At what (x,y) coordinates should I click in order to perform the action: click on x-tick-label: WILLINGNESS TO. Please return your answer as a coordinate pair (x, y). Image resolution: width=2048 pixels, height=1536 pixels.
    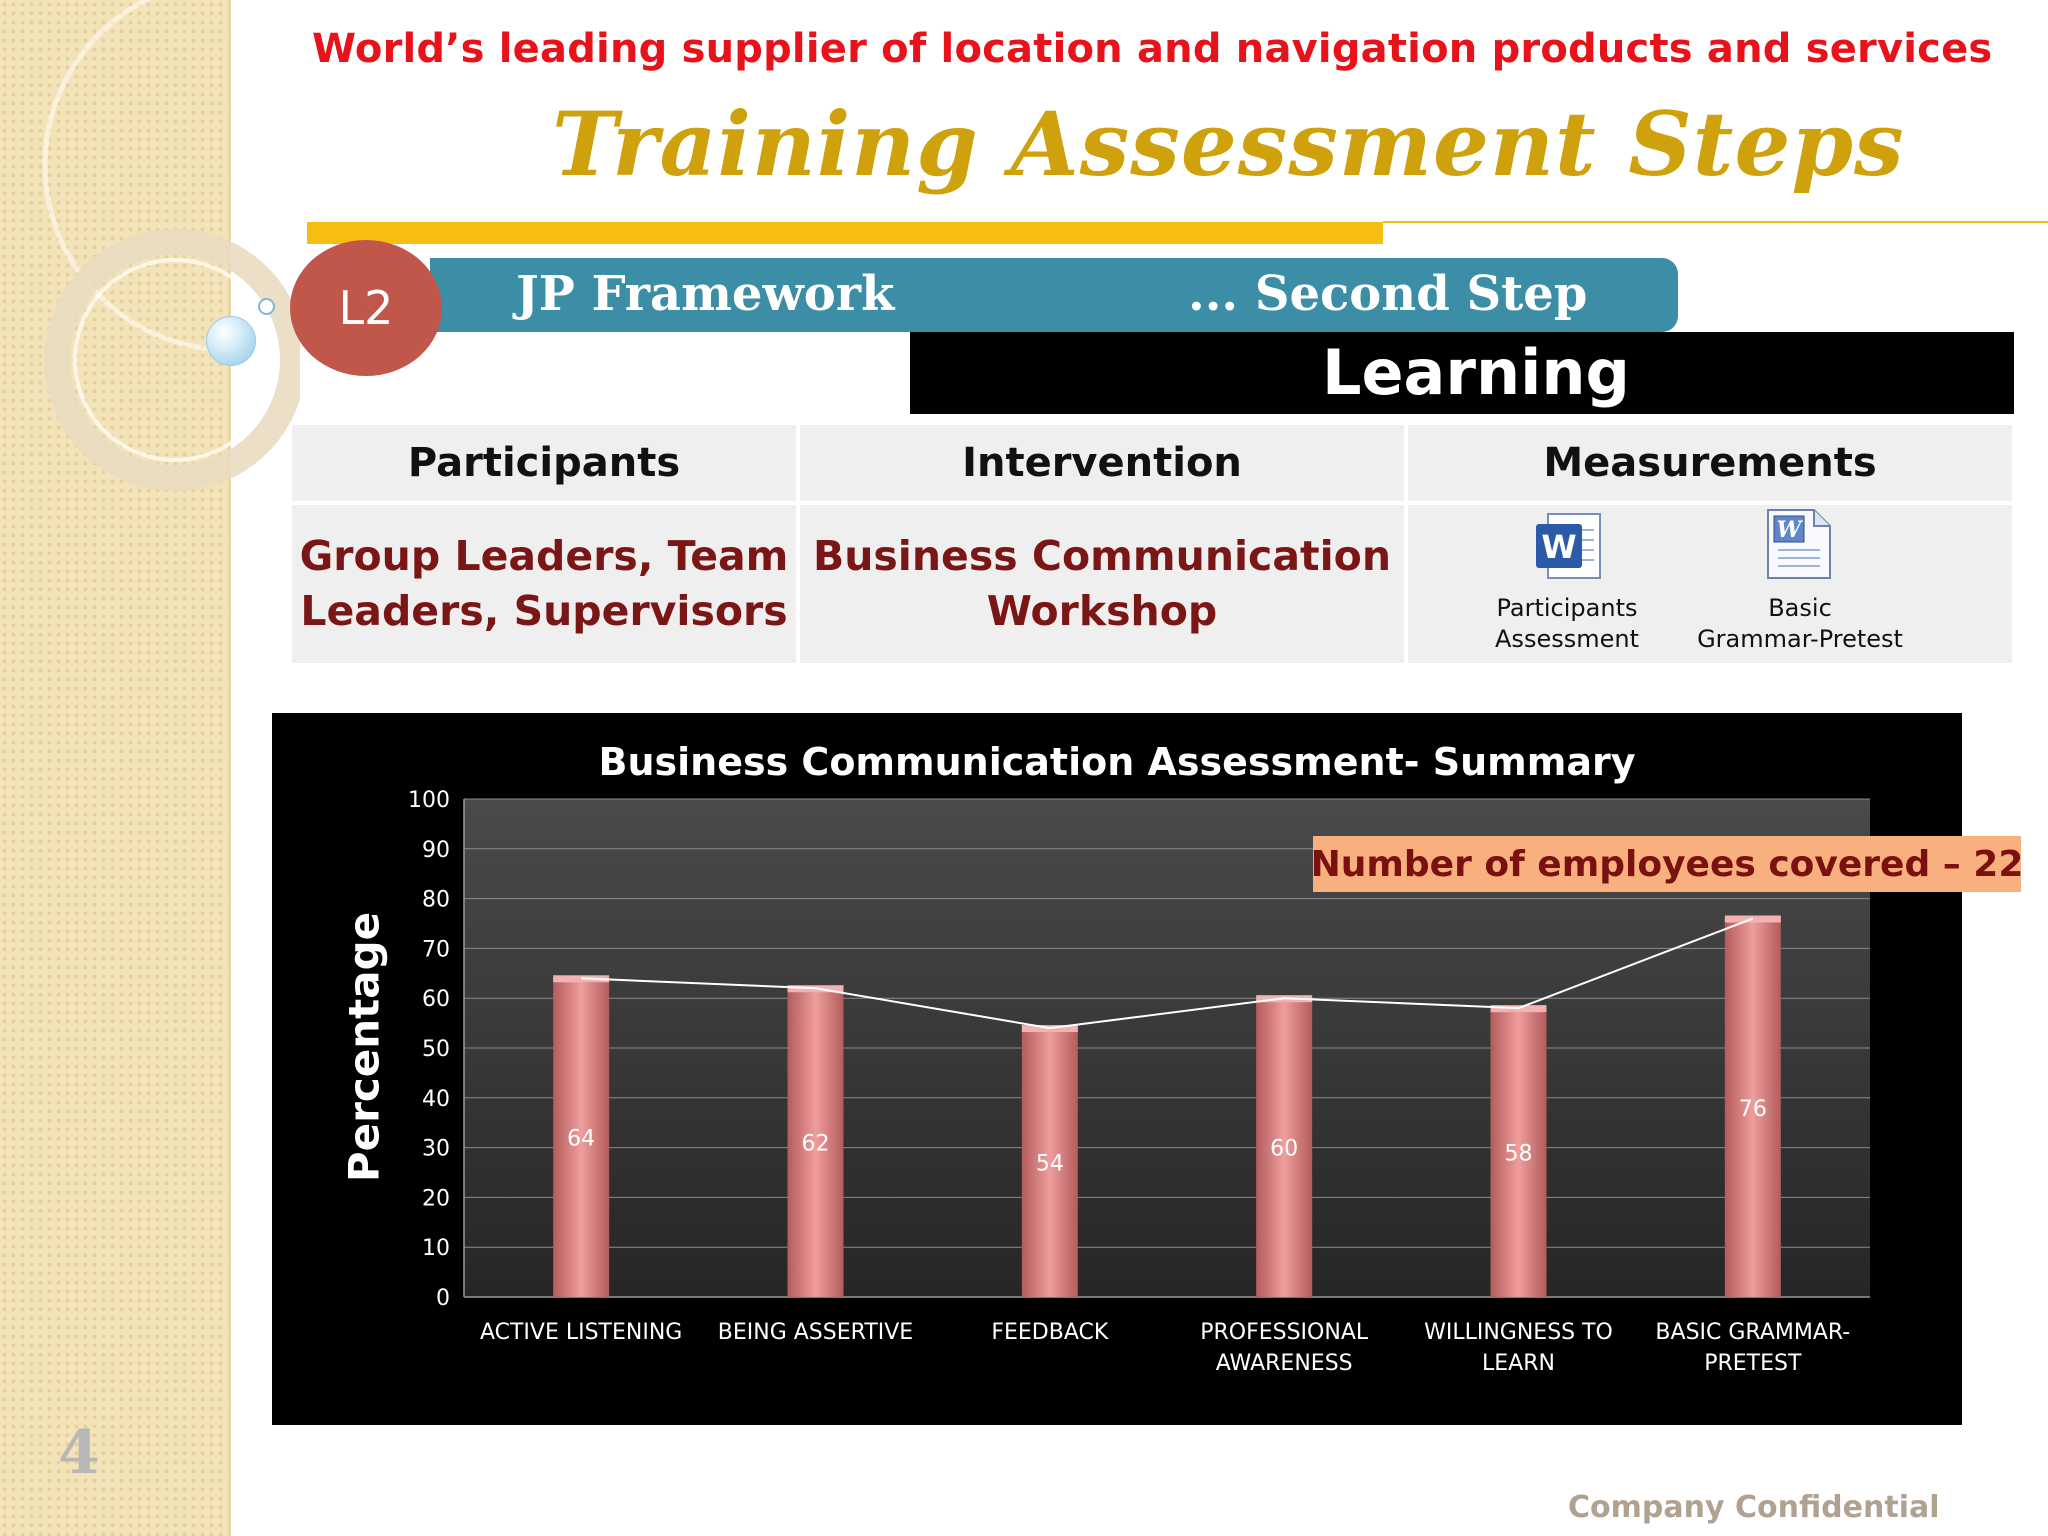
    Looking at the image, I should click on (1518, 1332).